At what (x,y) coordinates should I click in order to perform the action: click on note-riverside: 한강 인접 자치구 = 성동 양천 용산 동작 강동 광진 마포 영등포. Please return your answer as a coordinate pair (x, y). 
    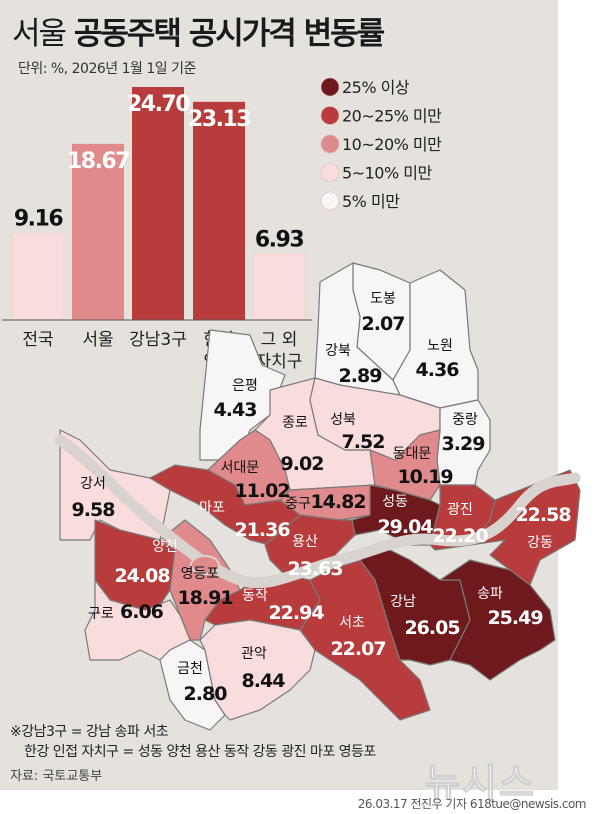
    Looking at the image, I should click on (200, 752).